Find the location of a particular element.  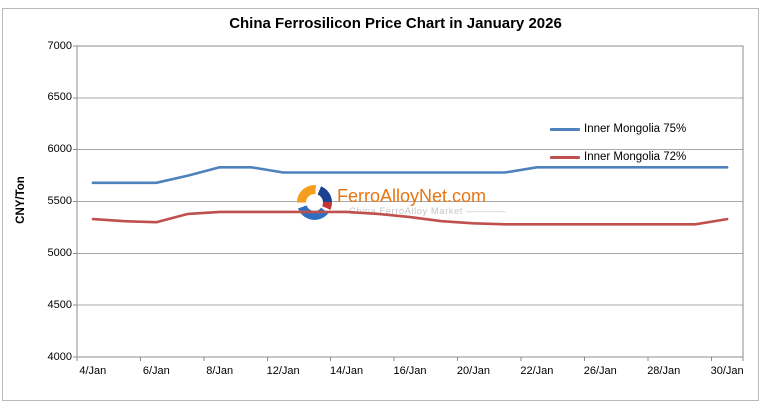

y-tick-label: 7000 is located at coordinates (59, 45).